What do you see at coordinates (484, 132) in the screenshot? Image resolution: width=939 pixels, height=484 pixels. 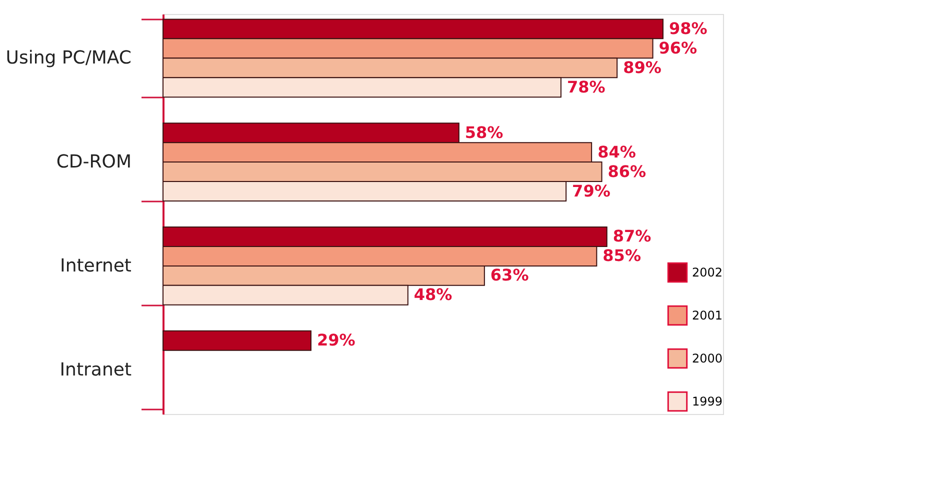 I see `data-label: 58%` at bounding box center [484, 132].